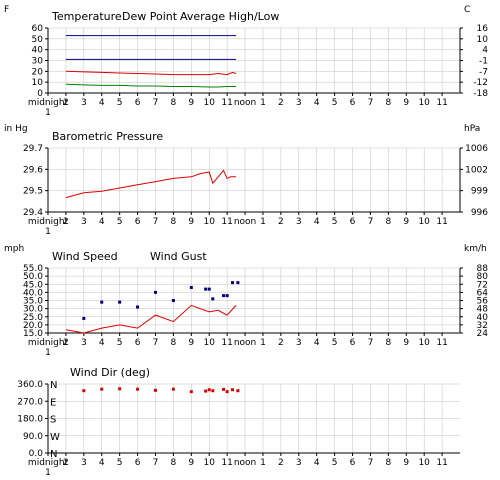  What do you see at coordinates (150, 16) in the screenshot?
I see `legend-entry: Dew Point` at bounding box center [150, 16].